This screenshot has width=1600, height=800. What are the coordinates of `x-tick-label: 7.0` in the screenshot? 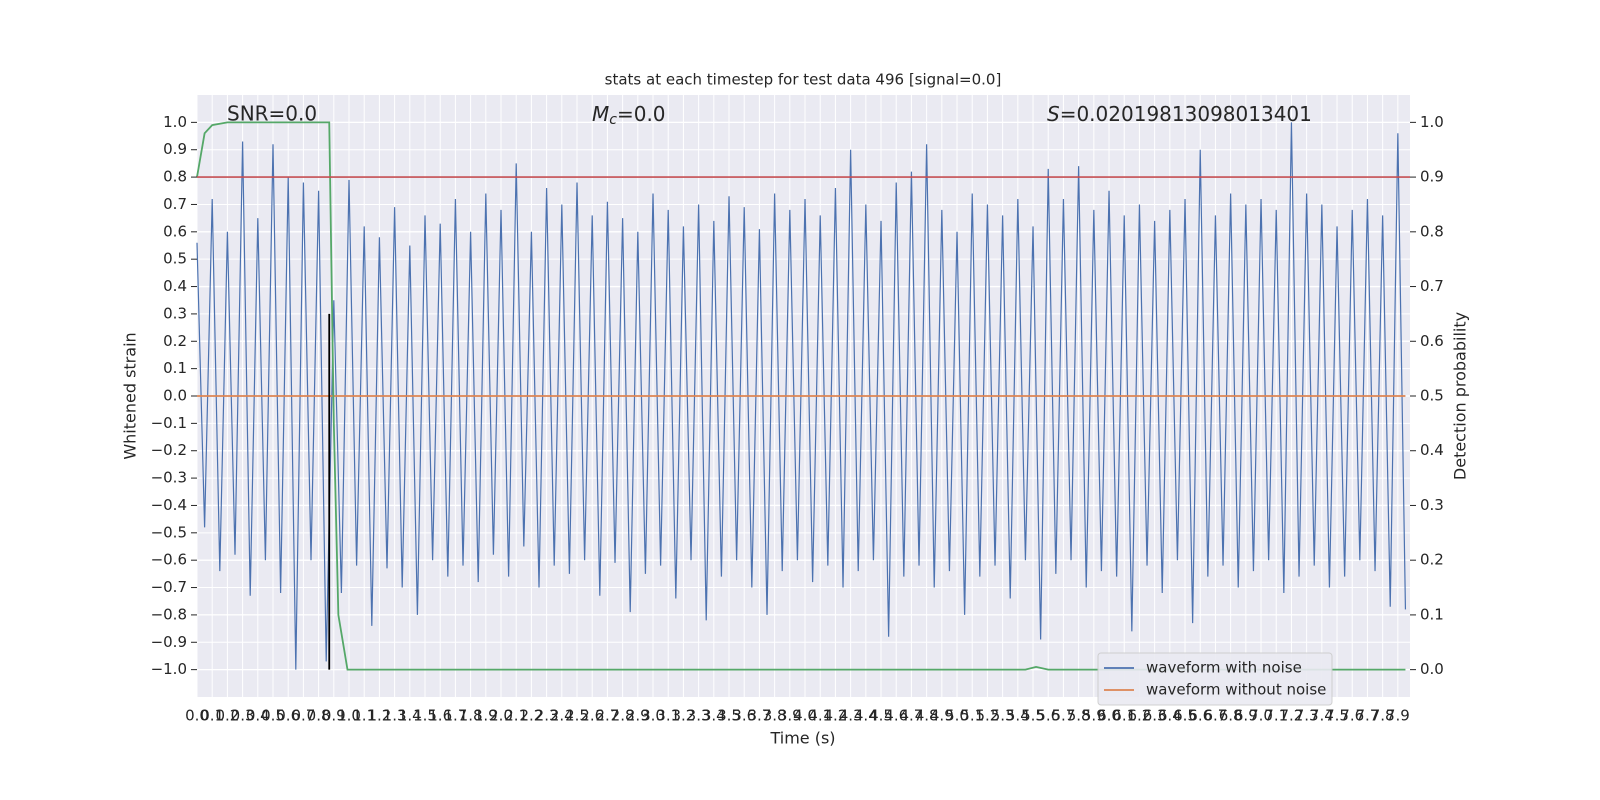 It's located at (1261, 716).